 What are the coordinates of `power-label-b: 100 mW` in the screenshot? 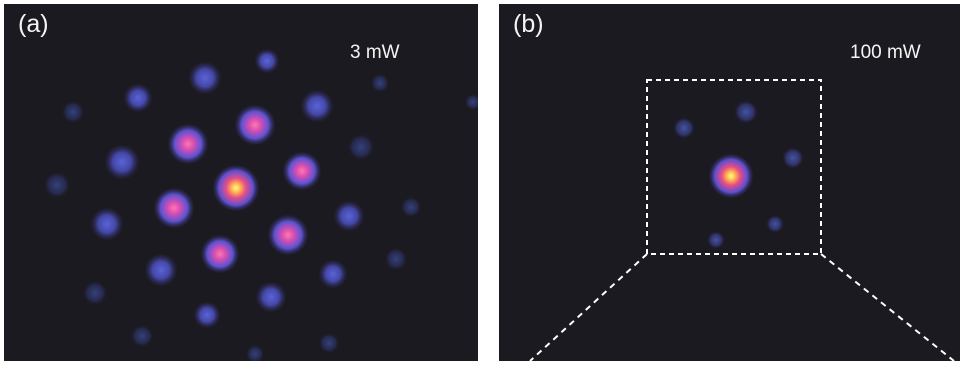 It's located at (885, 52).